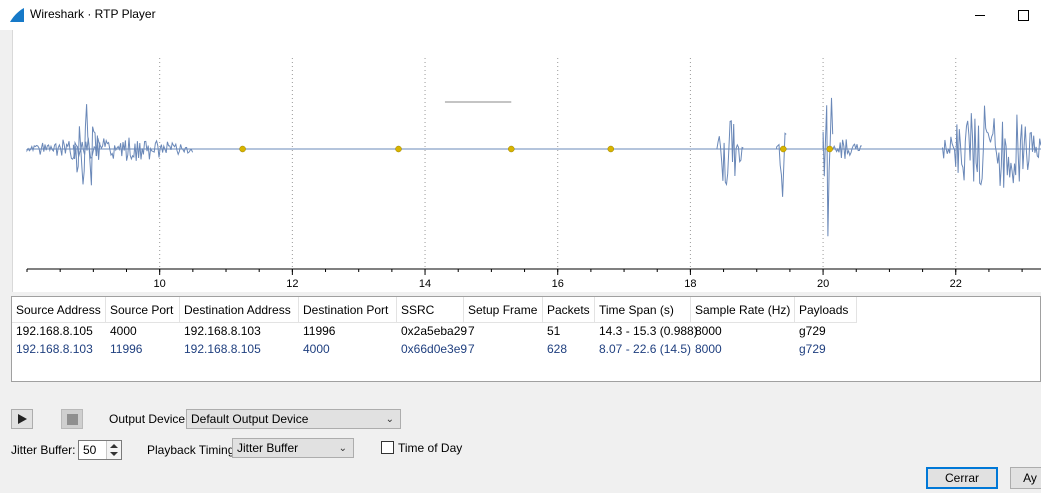  I want to click on close-button: Cerrar, so click(962, 478).